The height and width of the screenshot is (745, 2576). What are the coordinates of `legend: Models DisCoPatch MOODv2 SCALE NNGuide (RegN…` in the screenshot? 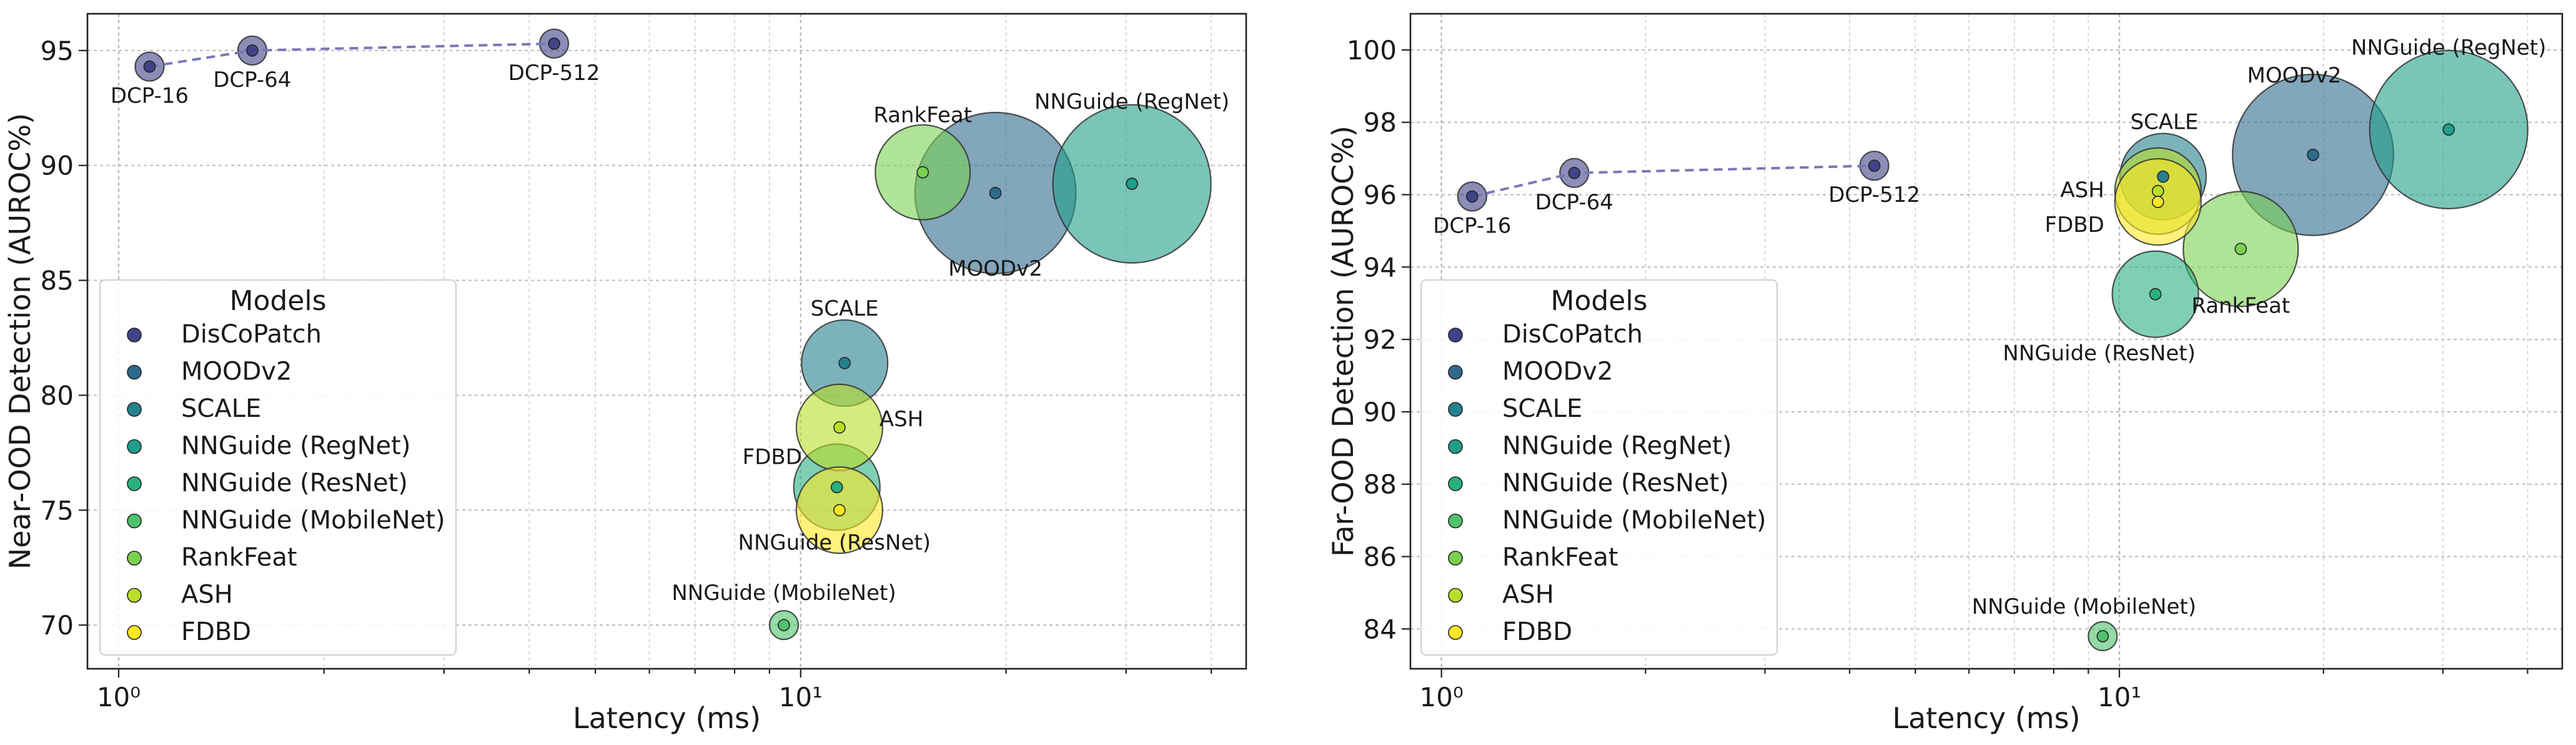 It's located at (278, 467).